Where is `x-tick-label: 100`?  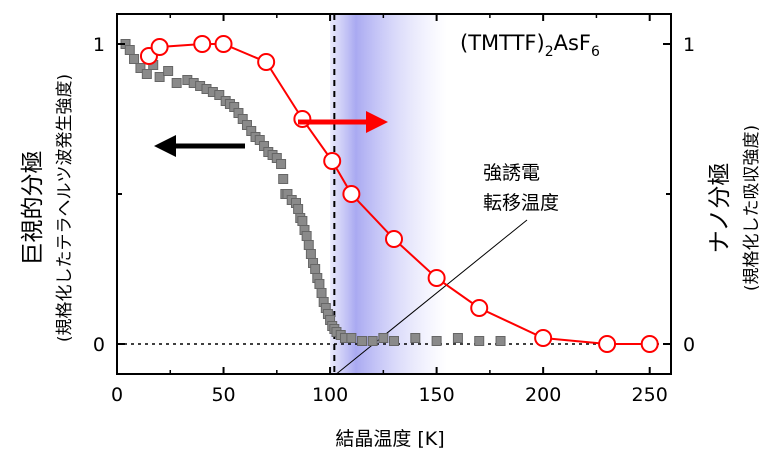
x-tick-label: 100 is located at coordinates (330, 395).